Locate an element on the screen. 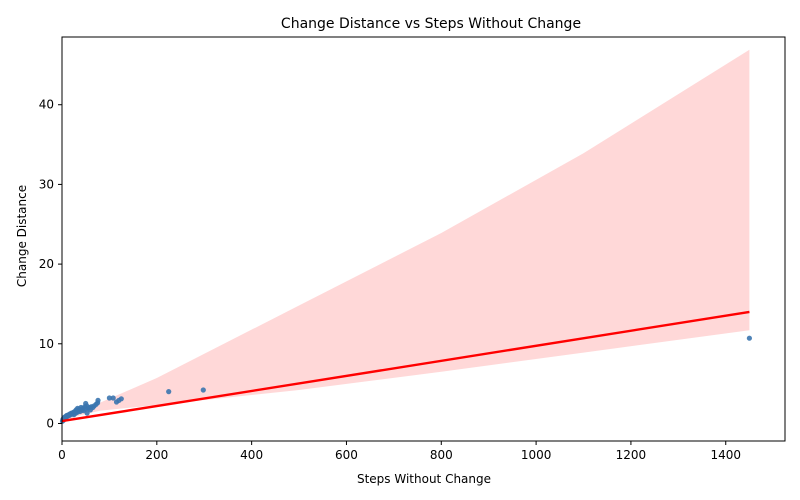  y-tick-label: 20 is located at coordinates (46, 264).